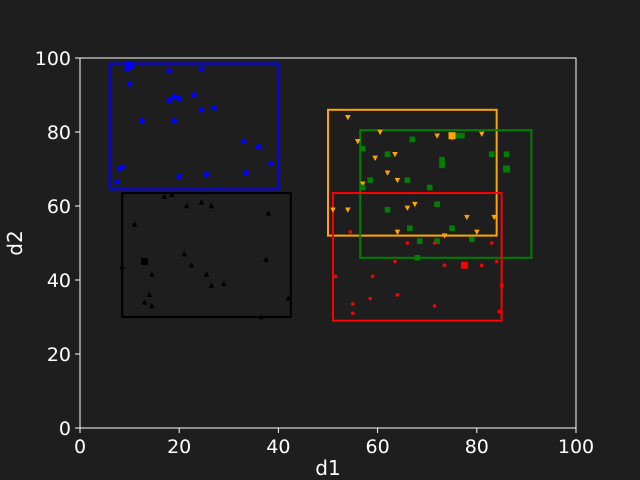 The image size is (640, 480). I want to click on x-tick-label-5: 100, so click(576, 447).